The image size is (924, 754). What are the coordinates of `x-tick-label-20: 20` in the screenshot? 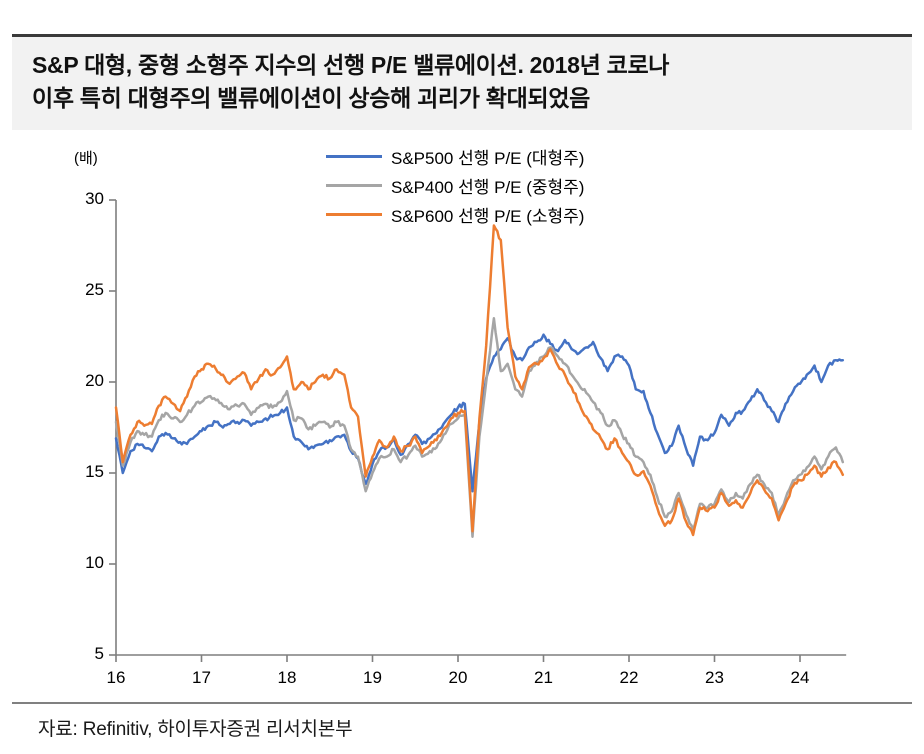 It's located at (458, 677).